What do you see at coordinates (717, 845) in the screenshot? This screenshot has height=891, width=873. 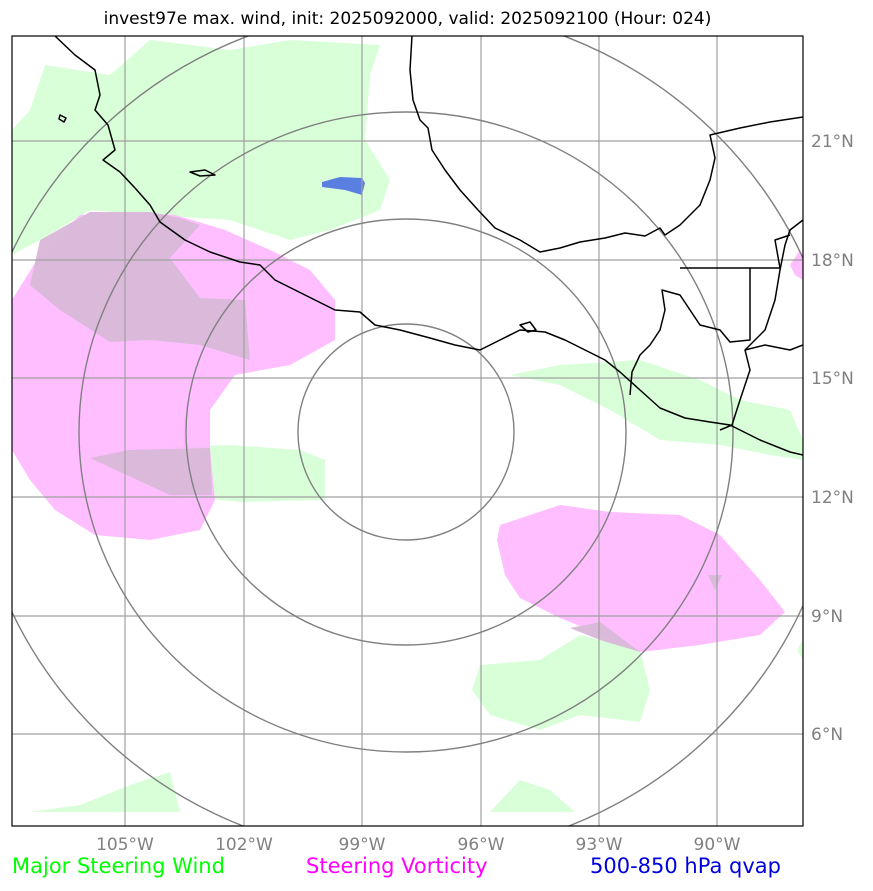 I see `lon-label: 90°W` at bounding box center [717, 845].